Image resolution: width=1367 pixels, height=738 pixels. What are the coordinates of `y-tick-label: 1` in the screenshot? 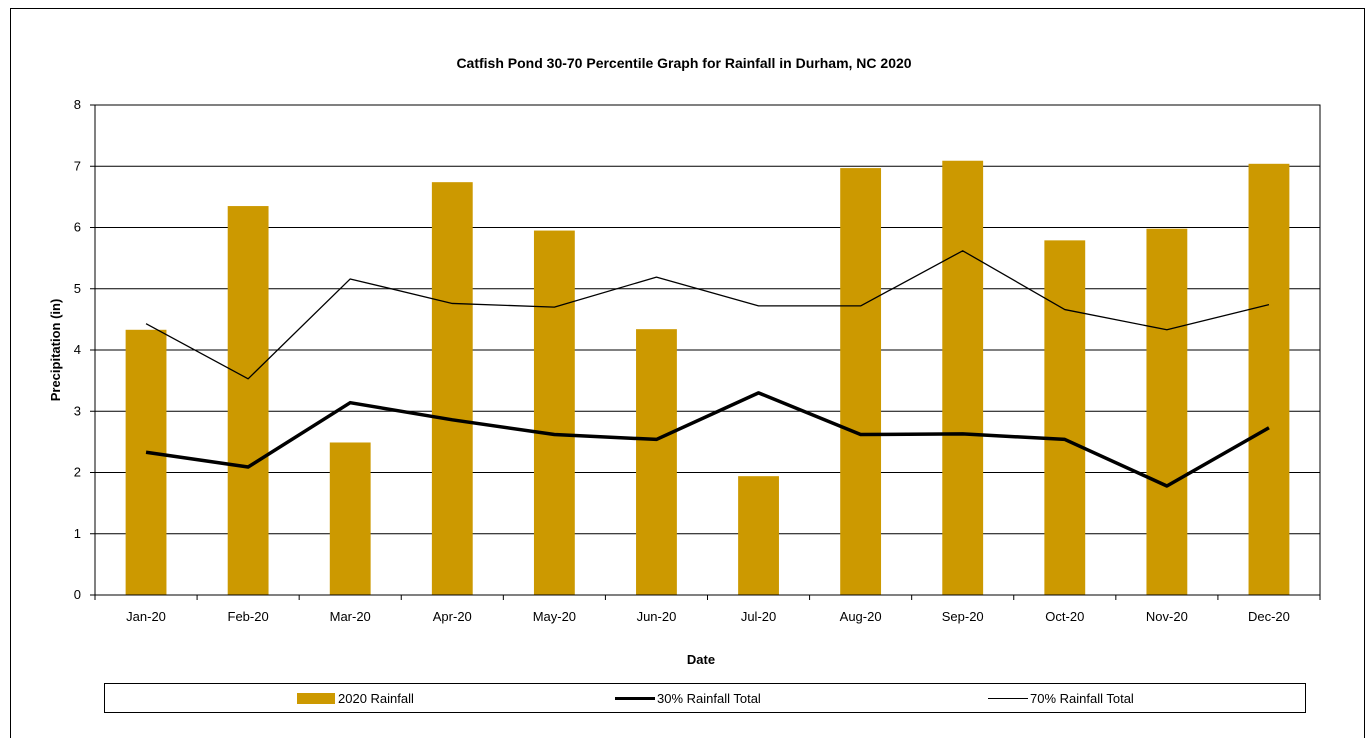 It's located at (77, 533).